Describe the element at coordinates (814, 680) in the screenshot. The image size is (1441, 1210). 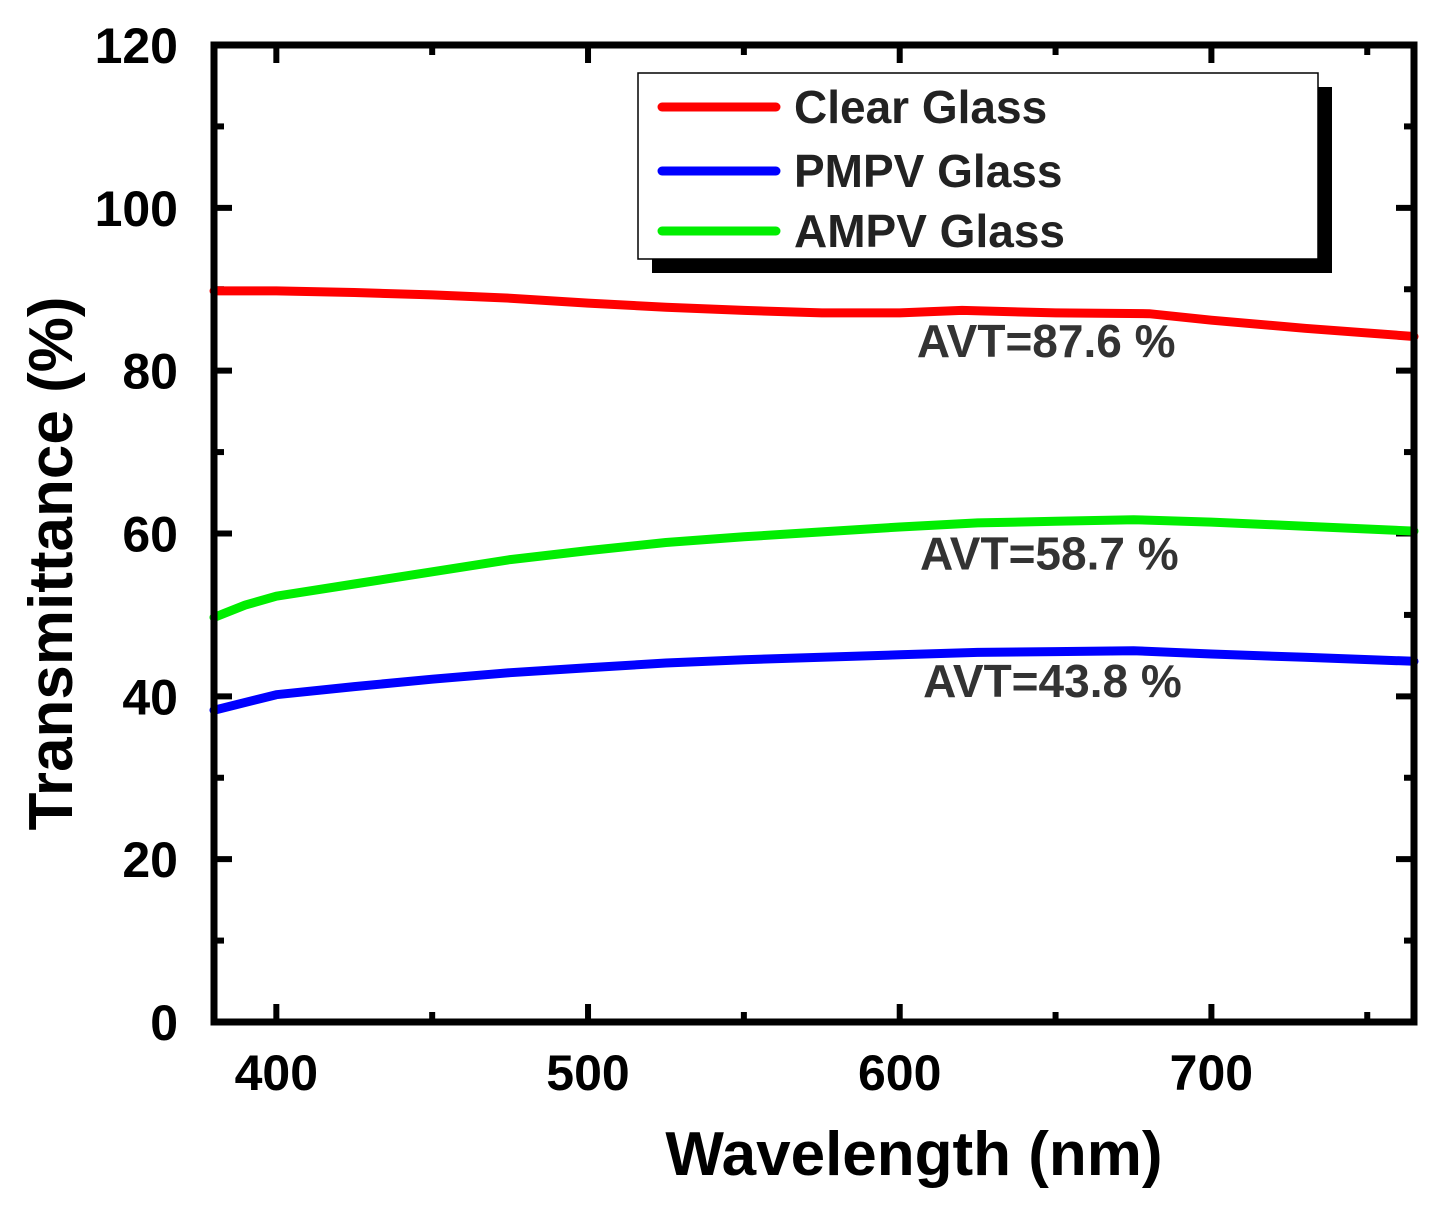
I see `series-line-pmpv-glass` at that location.